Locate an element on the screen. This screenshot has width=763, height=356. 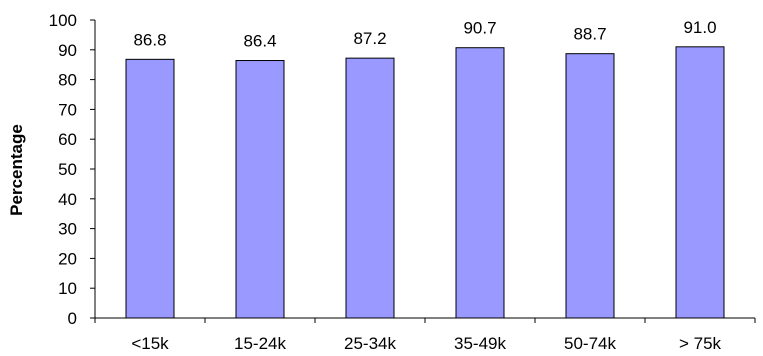
y-tick-label: 60 is located at coordinates (67, 139).